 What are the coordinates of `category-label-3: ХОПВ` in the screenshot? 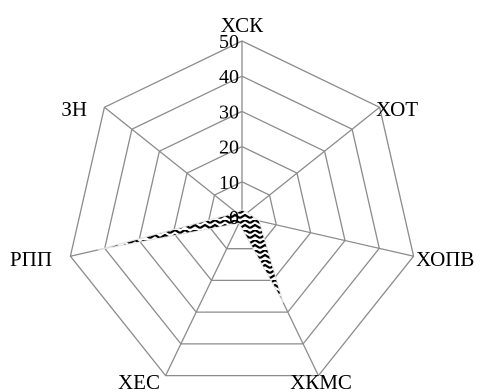 It's located at (445, 259).